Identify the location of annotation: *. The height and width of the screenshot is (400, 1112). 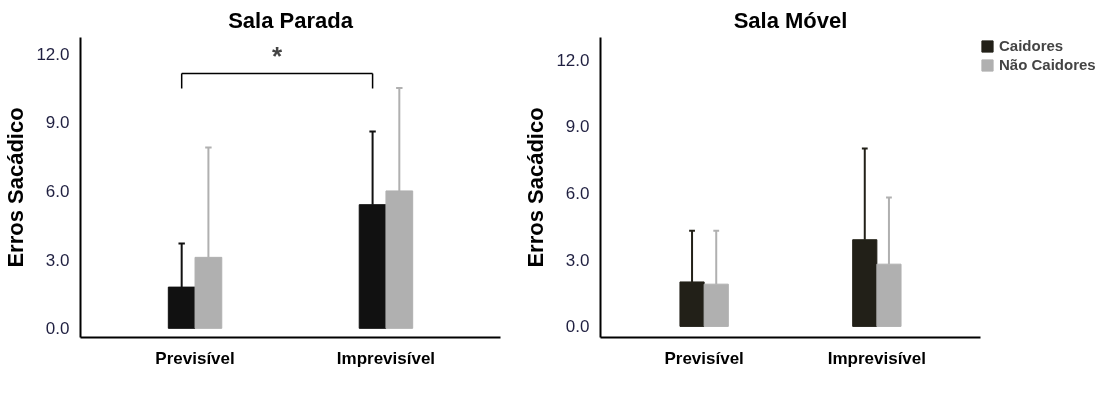
(278, 55).